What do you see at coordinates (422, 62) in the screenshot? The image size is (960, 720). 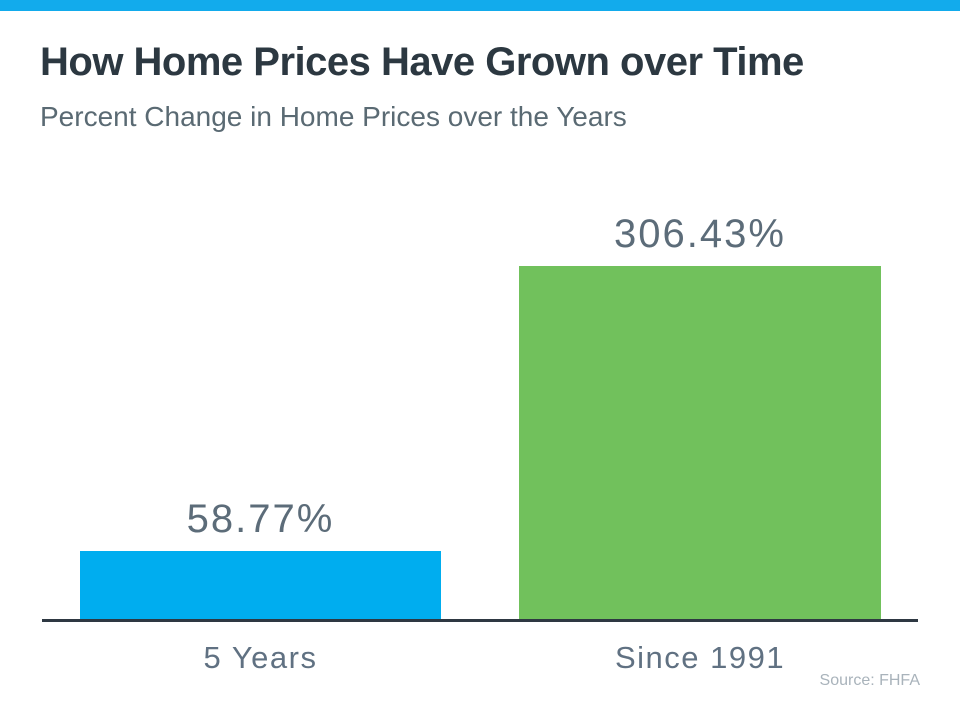 I see `chart-title: How Home Prices Have Grown over Time` at bounding box center [422, 62].